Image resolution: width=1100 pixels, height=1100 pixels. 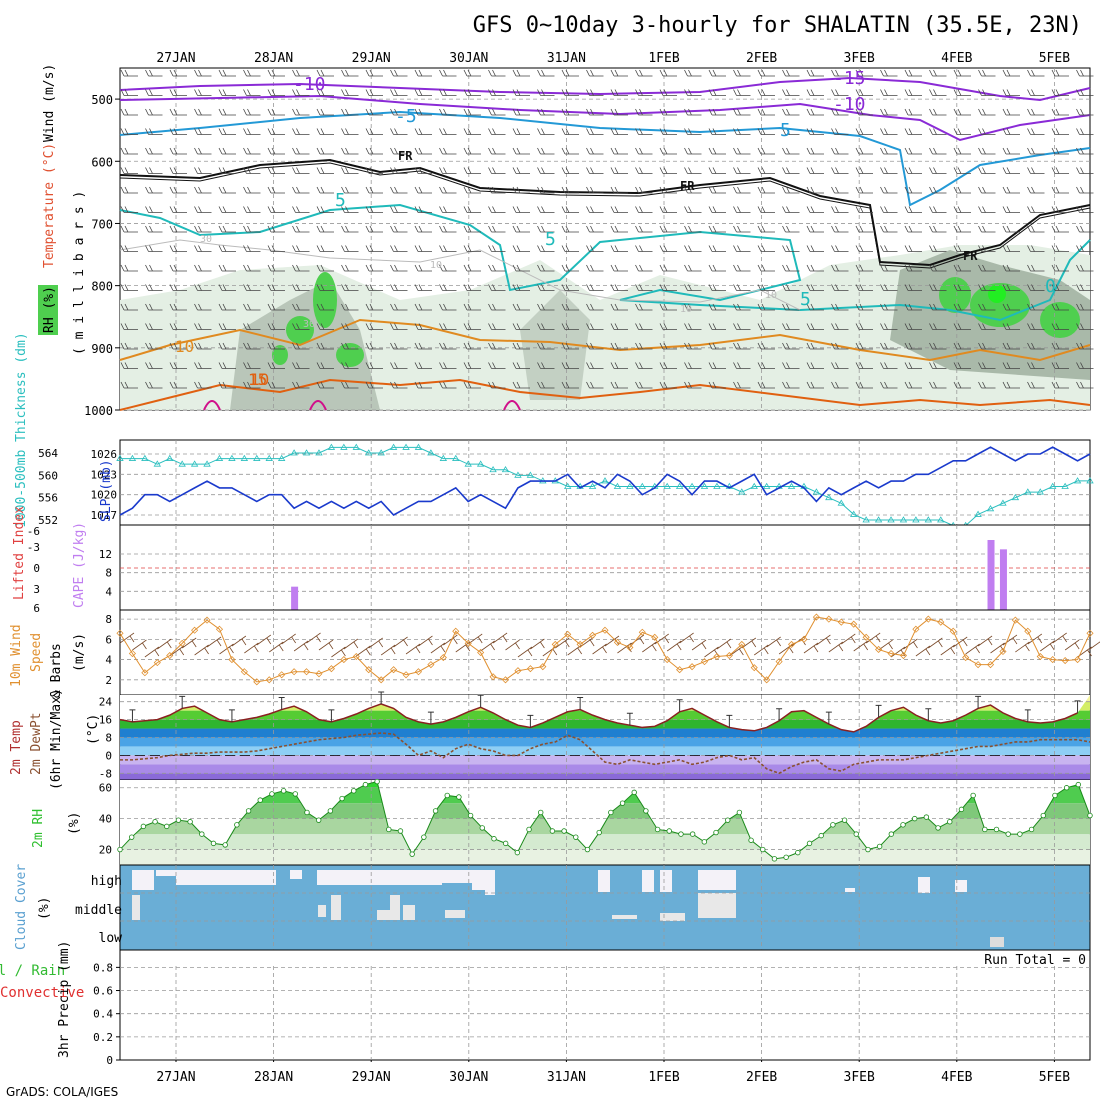 What do you see at coordinates (108, 650) in the screenshot?
I see `wind10m-axis: 8 6 4 2` at bounding box center [108, 650].